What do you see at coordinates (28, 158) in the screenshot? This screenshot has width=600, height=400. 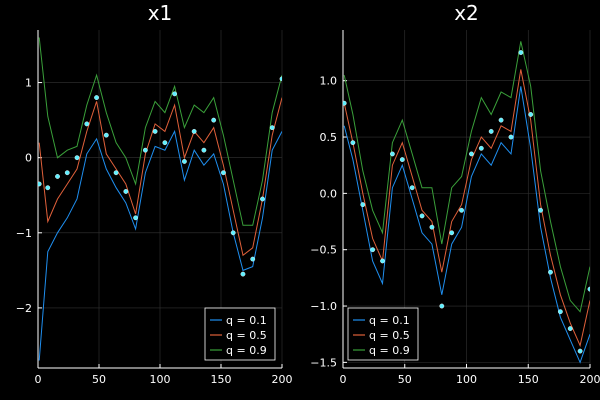 I see `y-tick-label: 0` at bounding box center [28, 158].